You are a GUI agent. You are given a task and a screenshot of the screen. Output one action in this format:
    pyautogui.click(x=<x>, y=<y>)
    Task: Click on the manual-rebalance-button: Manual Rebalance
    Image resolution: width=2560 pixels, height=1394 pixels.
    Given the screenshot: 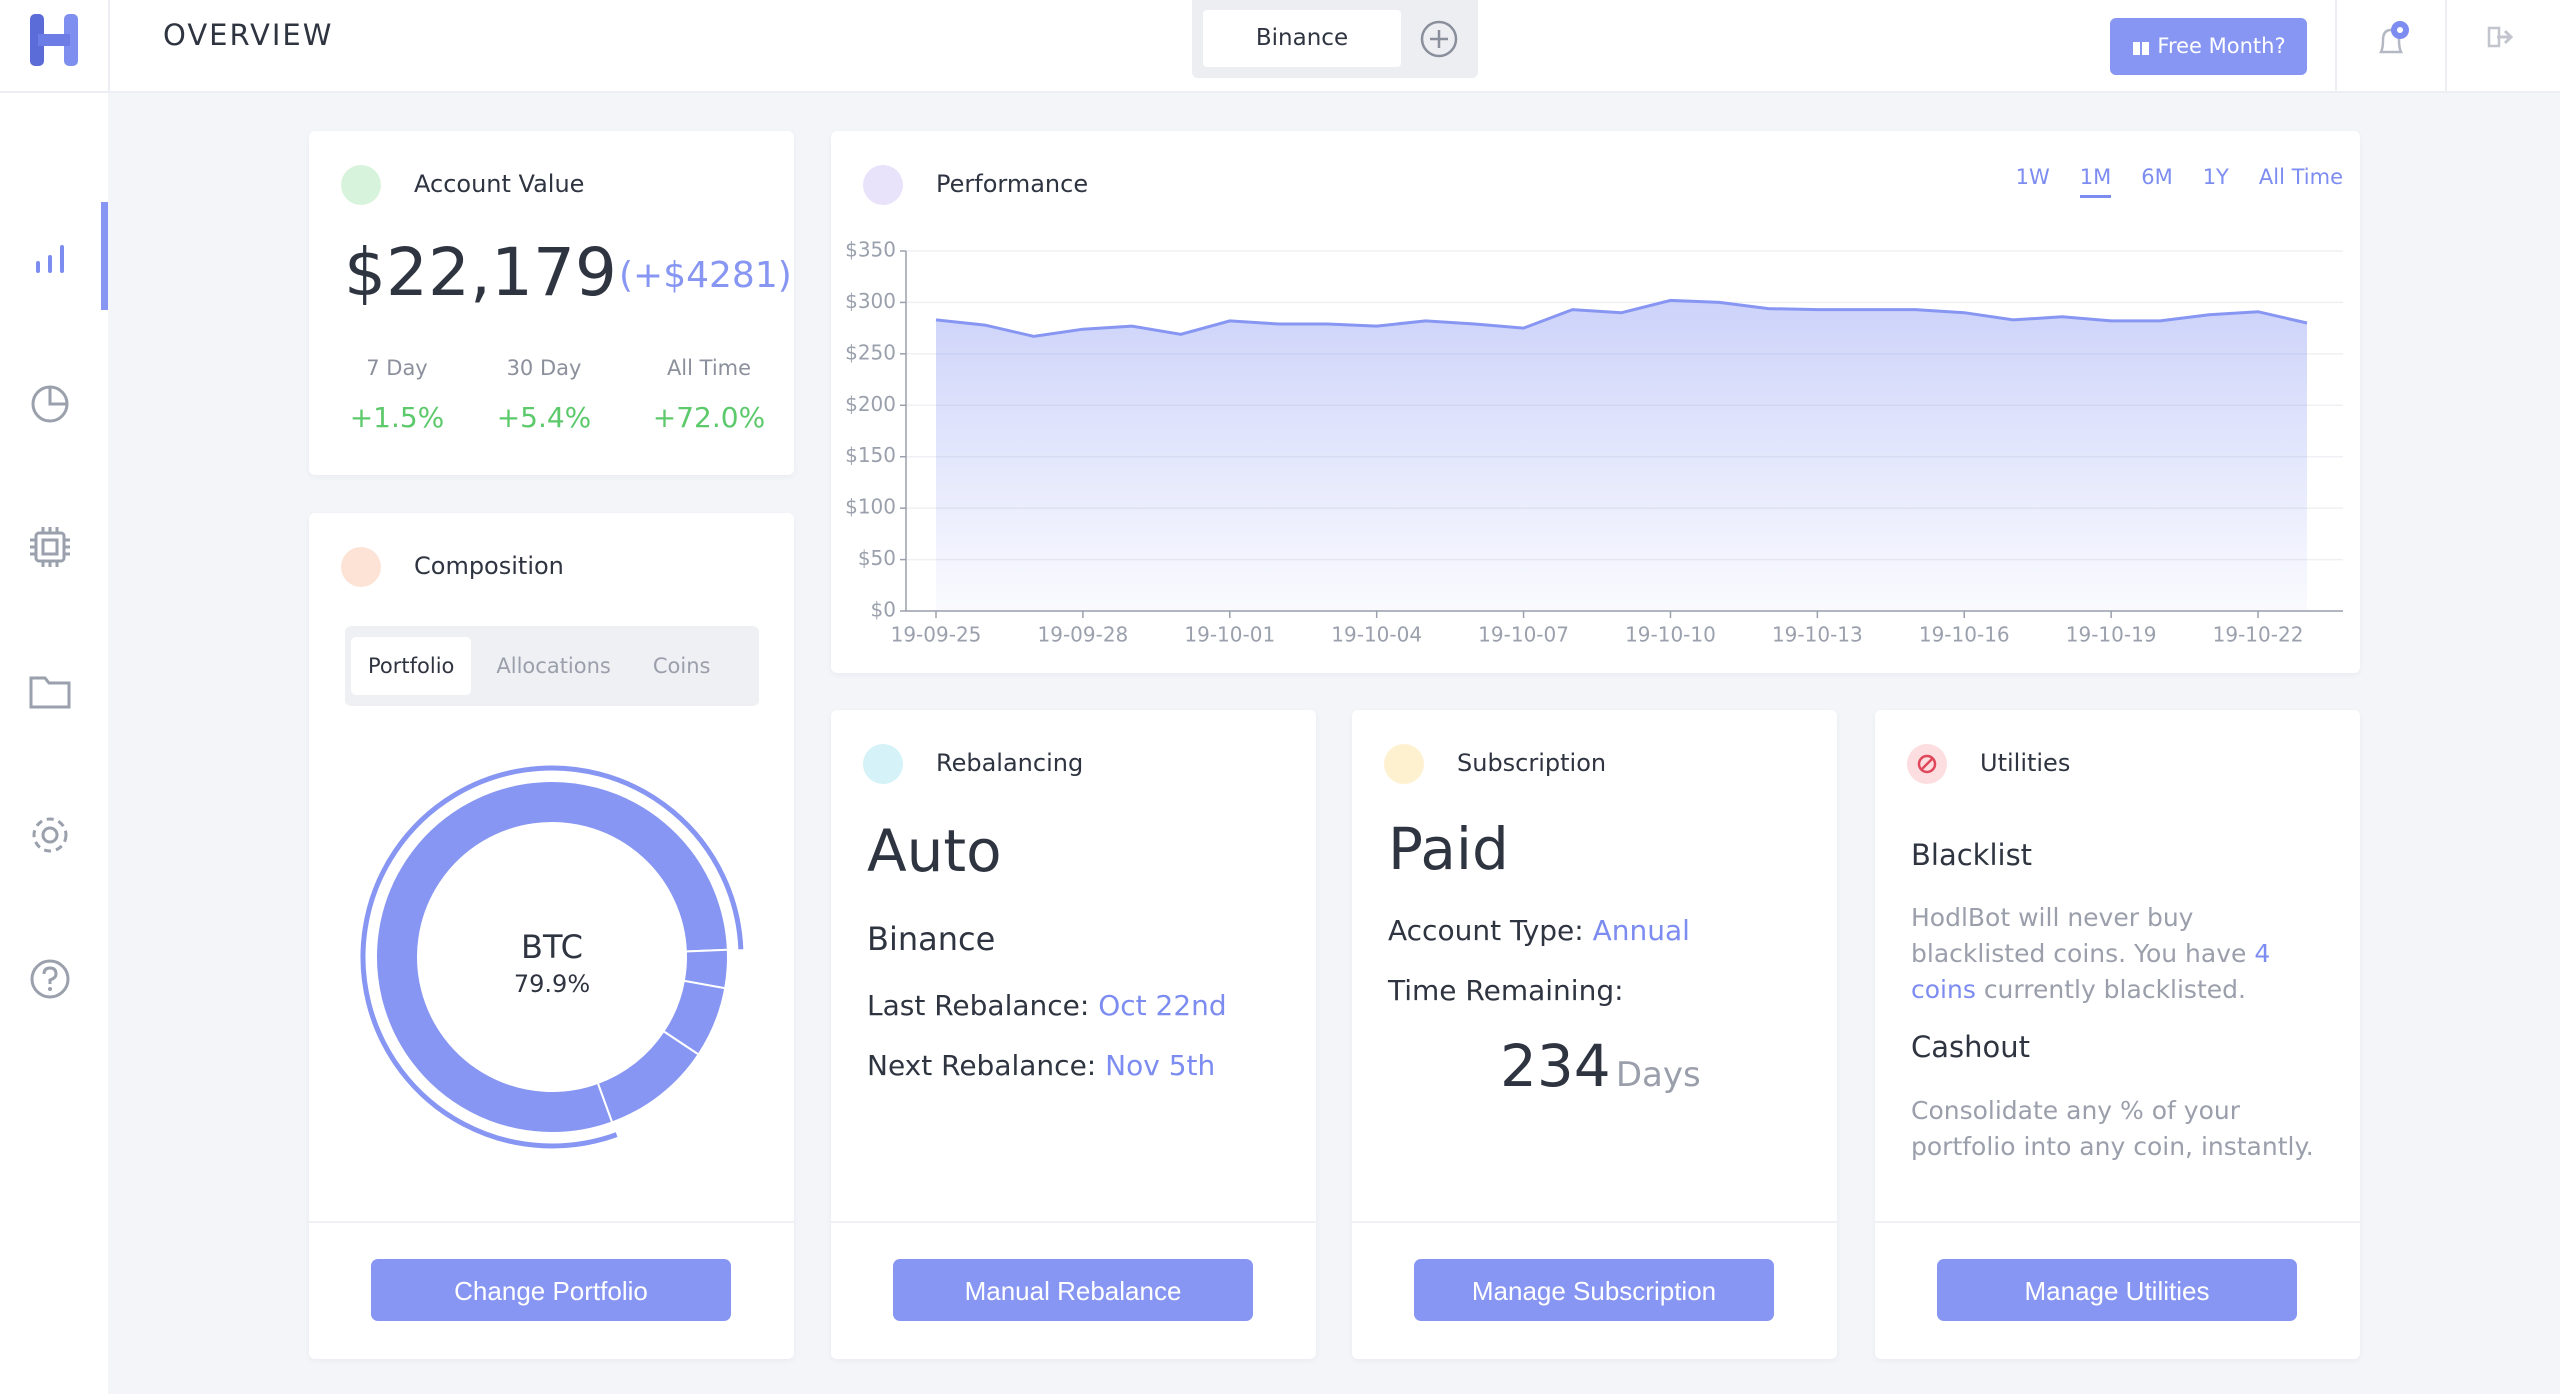 What is the action you would take?
    pyautogui.click(x=1073, y=1290)
    